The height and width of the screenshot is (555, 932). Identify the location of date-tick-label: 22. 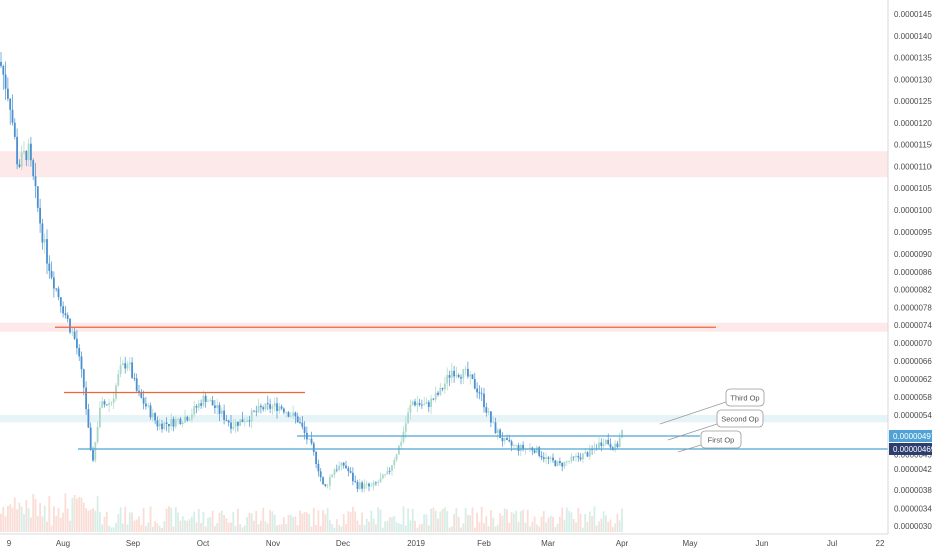
(880, 543).